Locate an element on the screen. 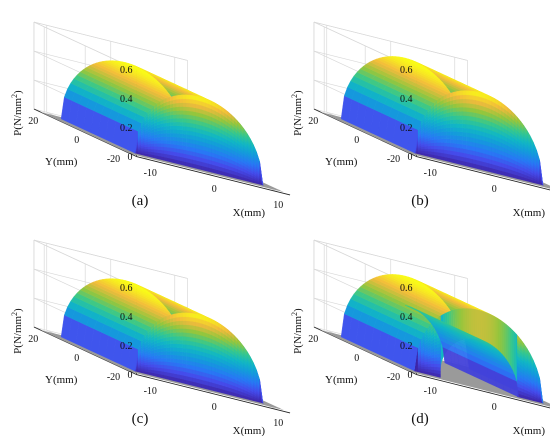  y-axis-line is located at coordinates (365, 132).